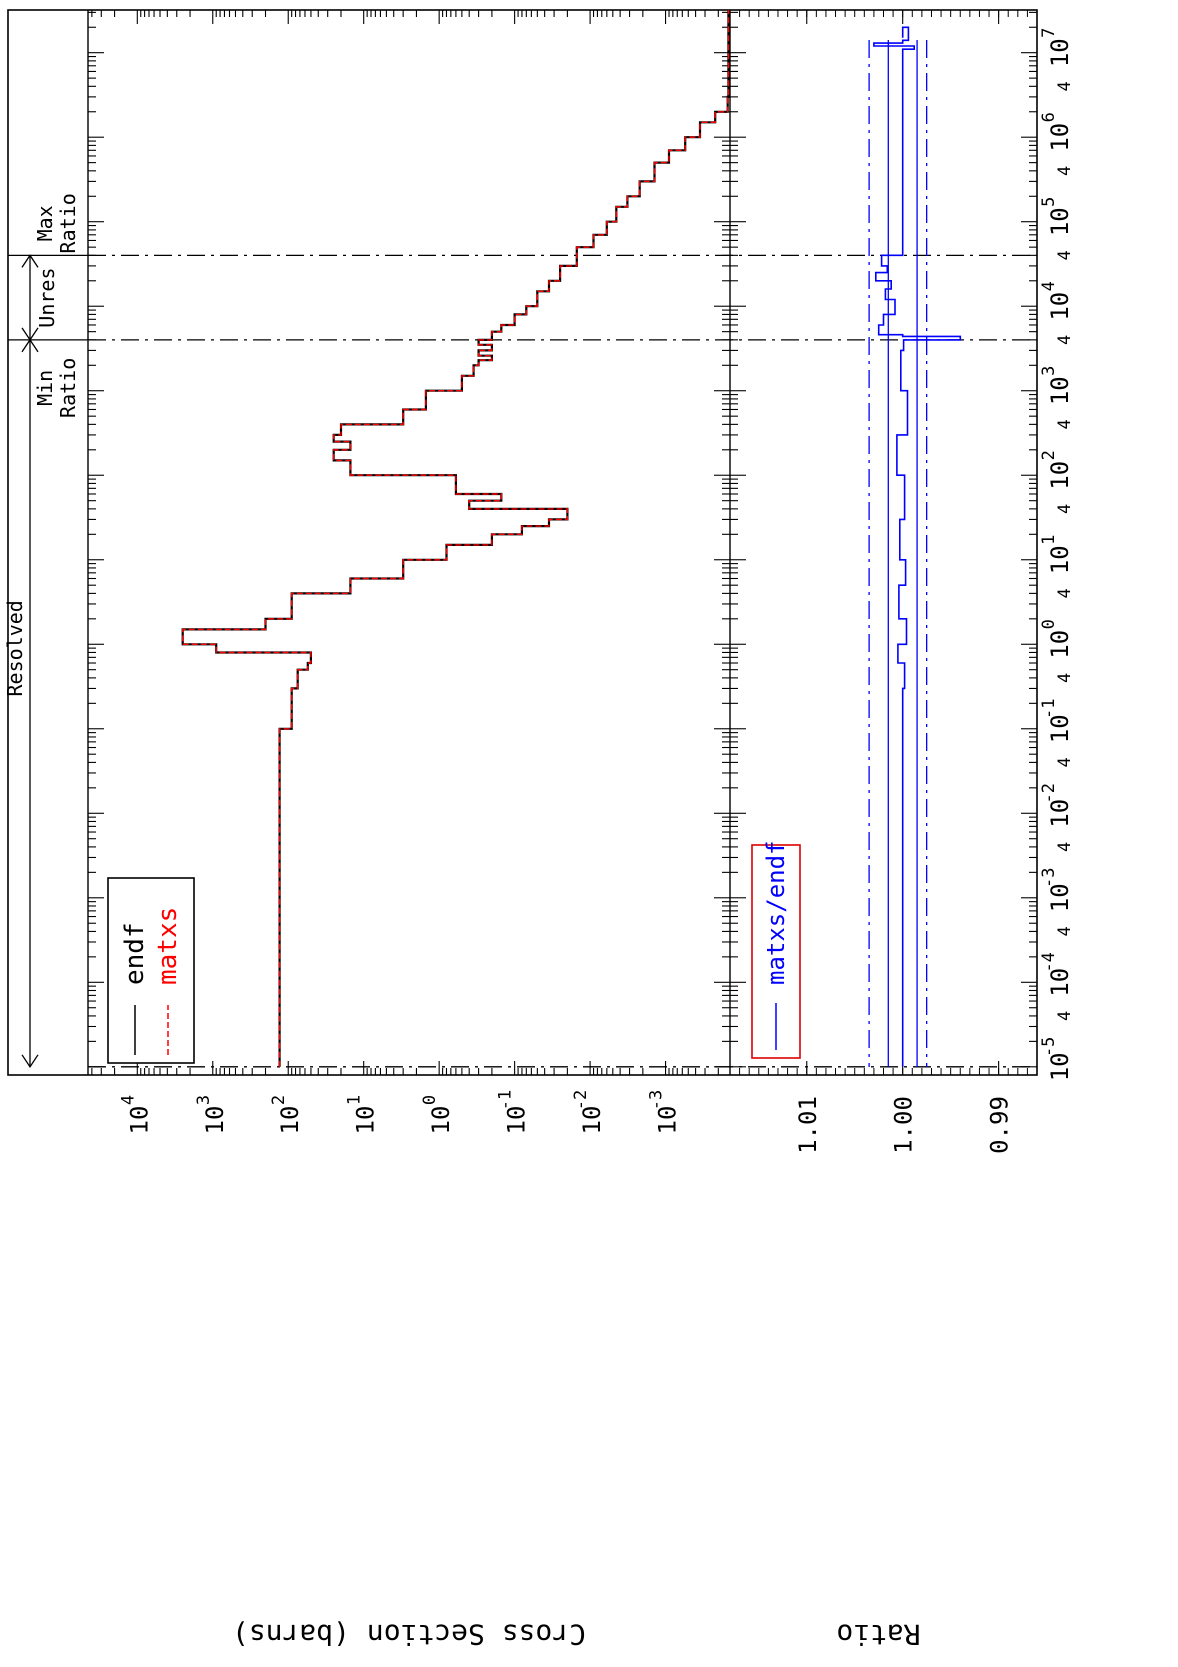  I want to click on annotation-resolved: Resolved, so click(15, 648).